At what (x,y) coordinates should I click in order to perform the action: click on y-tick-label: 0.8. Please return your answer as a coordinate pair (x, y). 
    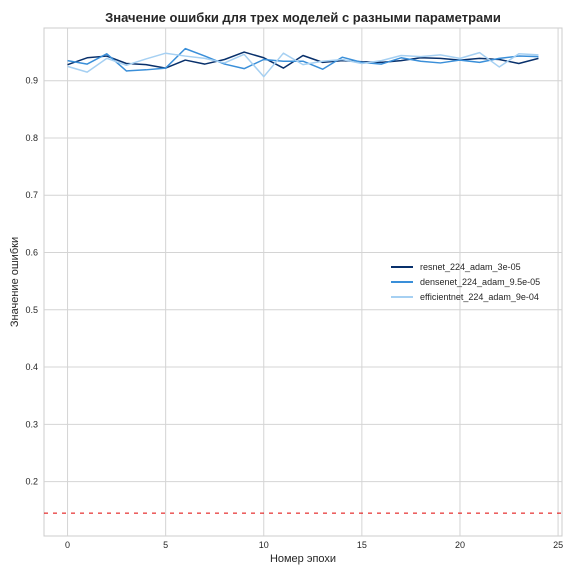
    Looking at the image, I should click on (31, 138).